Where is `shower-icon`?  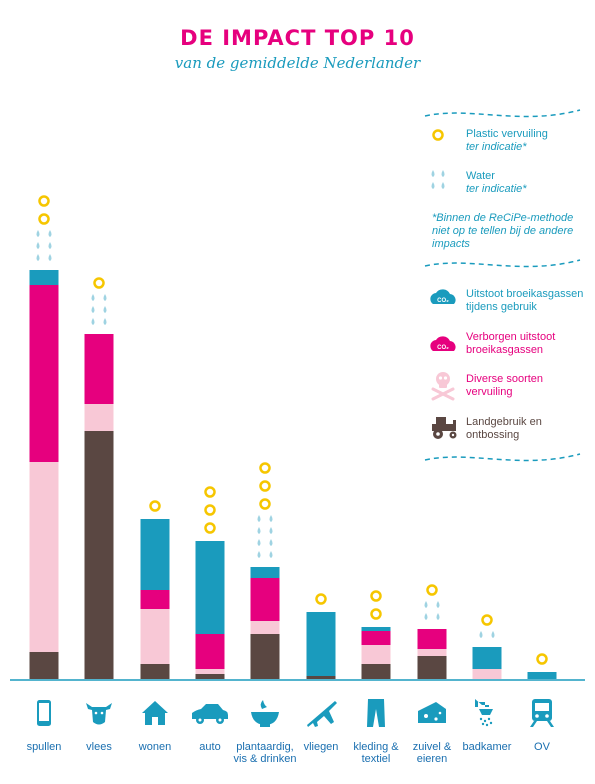
shower-icon is located at coordinates (484, 713).